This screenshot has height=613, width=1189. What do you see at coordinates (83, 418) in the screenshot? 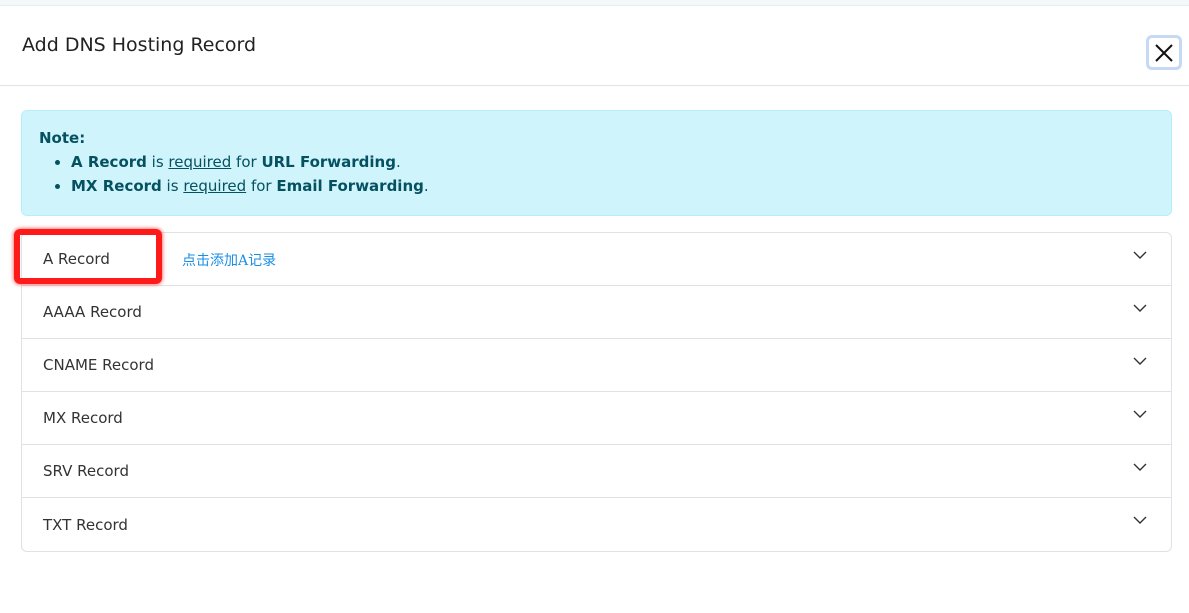
I see `accordion-item-label: MX Record` at bounding box center [83, 418].